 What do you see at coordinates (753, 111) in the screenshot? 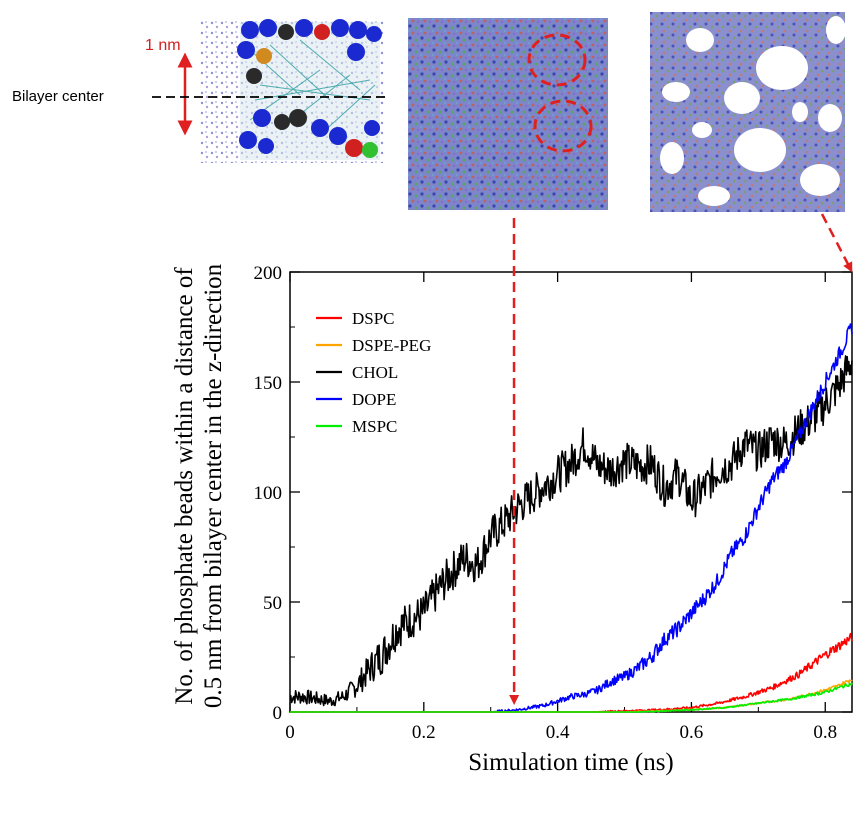
I see `pores` at bounding box center [753, 111].